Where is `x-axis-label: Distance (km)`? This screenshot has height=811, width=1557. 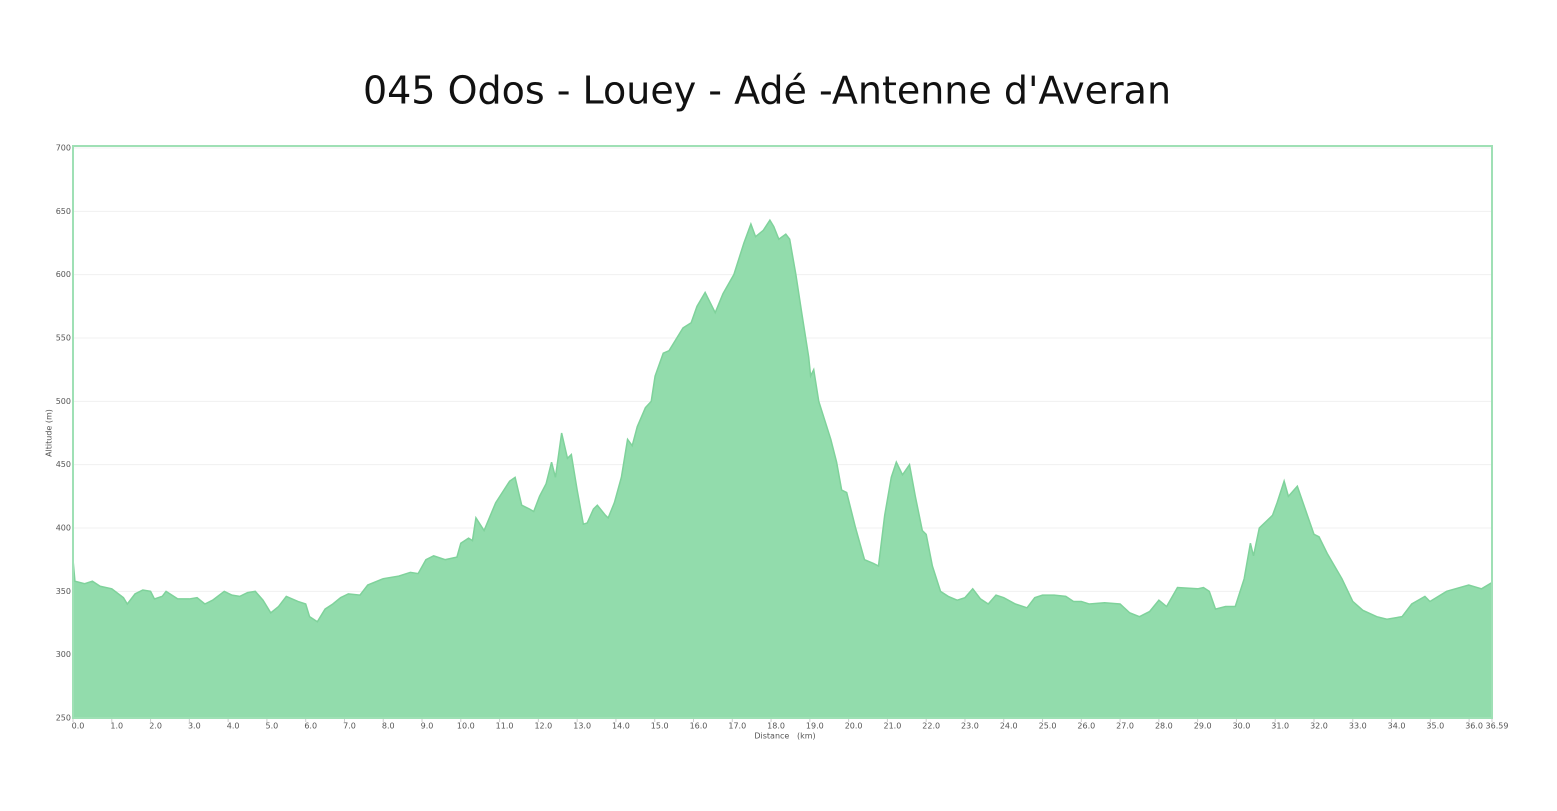
x-axis-label: Distance (km) is located at coordinates (784, 736).